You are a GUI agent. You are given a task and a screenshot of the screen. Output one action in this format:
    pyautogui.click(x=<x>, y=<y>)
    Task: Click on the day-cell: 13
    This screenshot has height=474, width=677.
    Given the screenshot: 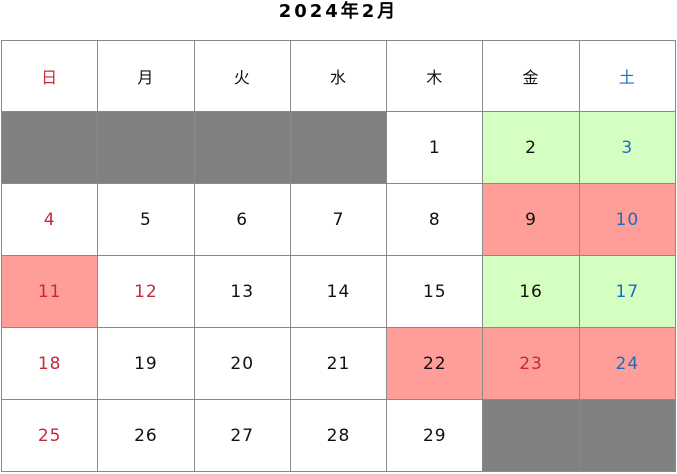 What is the action you would take?
    pyautogui.click(x=242, y=291)
    